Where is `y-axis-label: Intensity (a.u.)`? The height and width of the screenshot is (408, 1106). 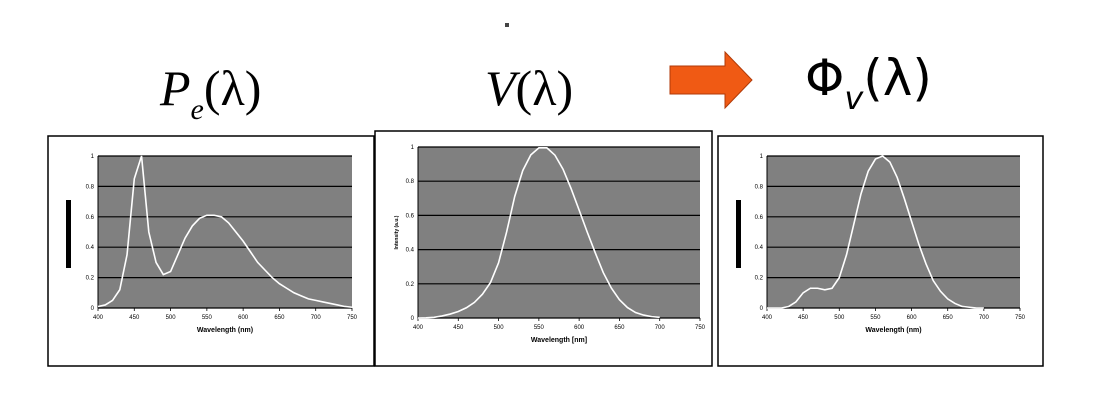 y-axis-label: Intensity (a.u.) is located at coordinates (397, 232).